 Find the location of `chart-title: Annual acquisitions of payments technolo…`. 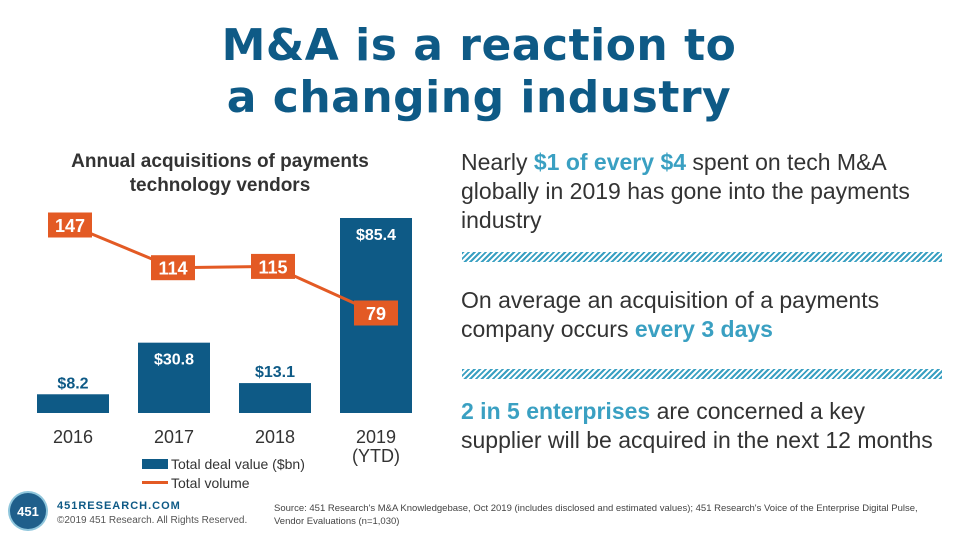

chart-title: Annual acquisitions of payments technolo… is located at coordinates (220, 173).